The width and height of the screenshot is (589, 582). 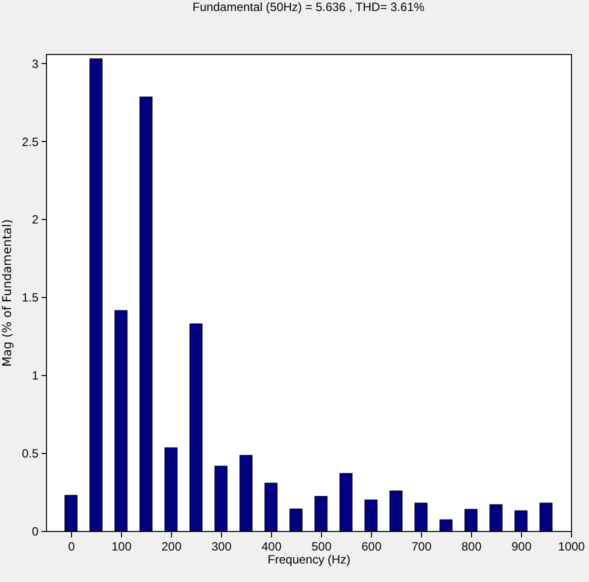 I want to click on x-tick-label: 1000, so click(x=572, y=547).